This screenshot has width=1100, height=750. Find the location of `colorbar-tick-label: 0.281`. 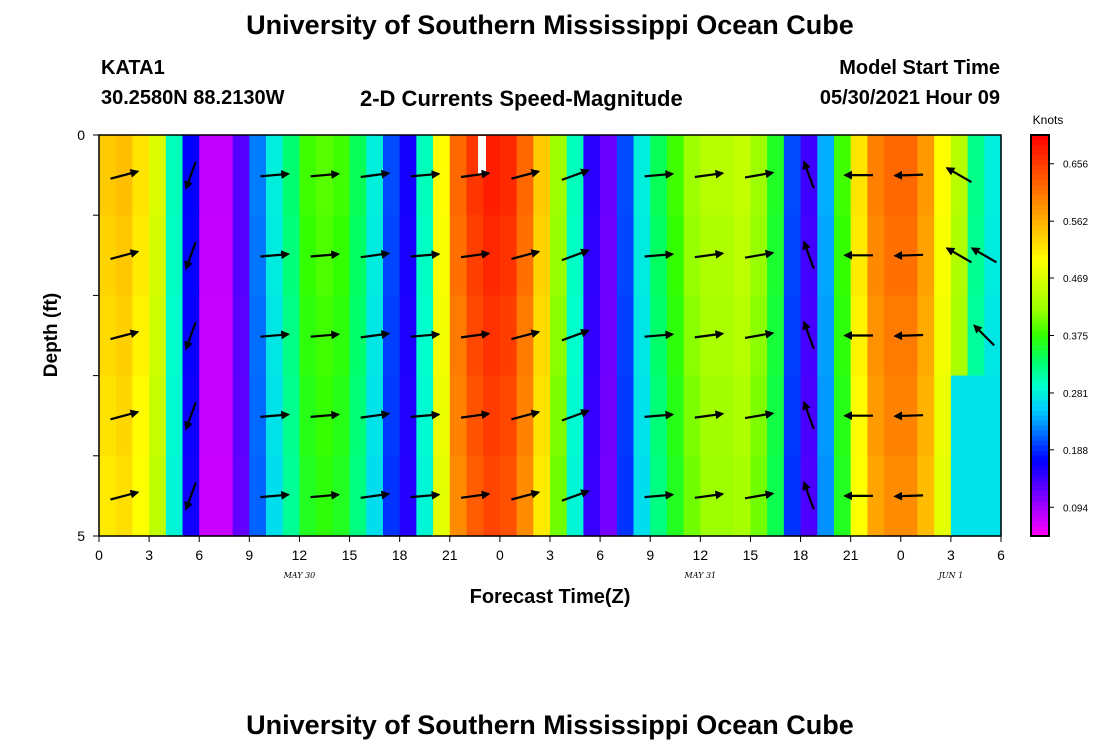

colorbar-tick-label: 0.281 is located at coordinates (1075, 394).